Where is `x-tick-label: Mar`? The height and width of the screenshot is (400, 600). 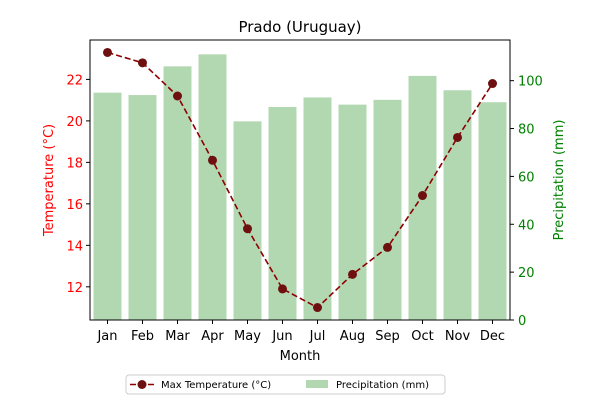 x-tick-label: Mar is located at coordinates (177, 336).